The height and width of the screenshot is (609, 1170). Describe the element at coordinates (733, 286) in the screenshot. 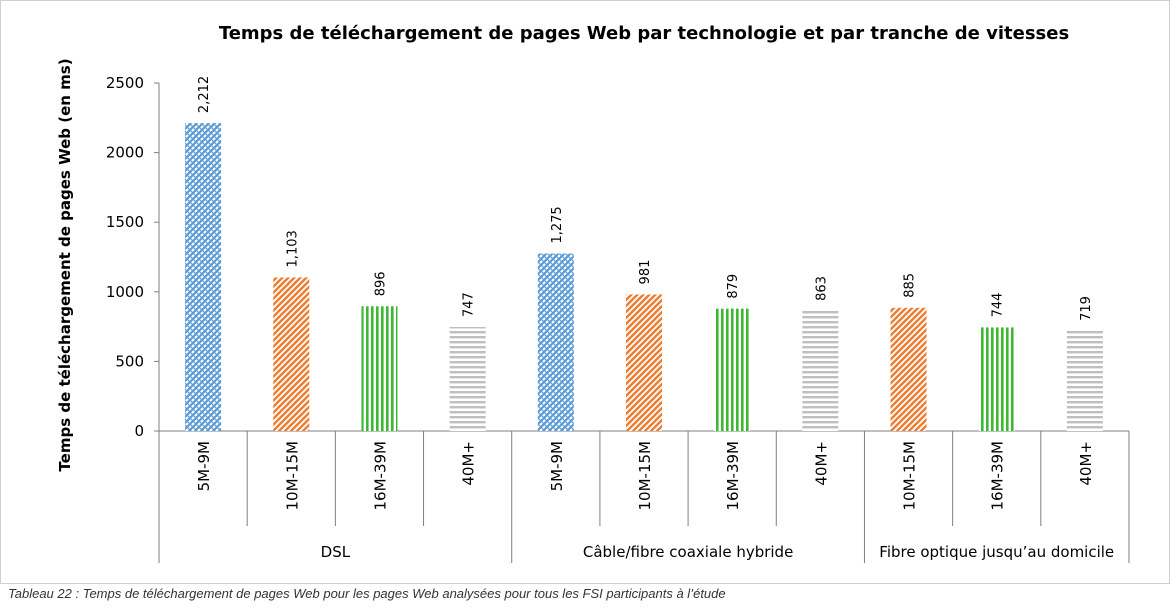

I see `data-label: 879` at that location.